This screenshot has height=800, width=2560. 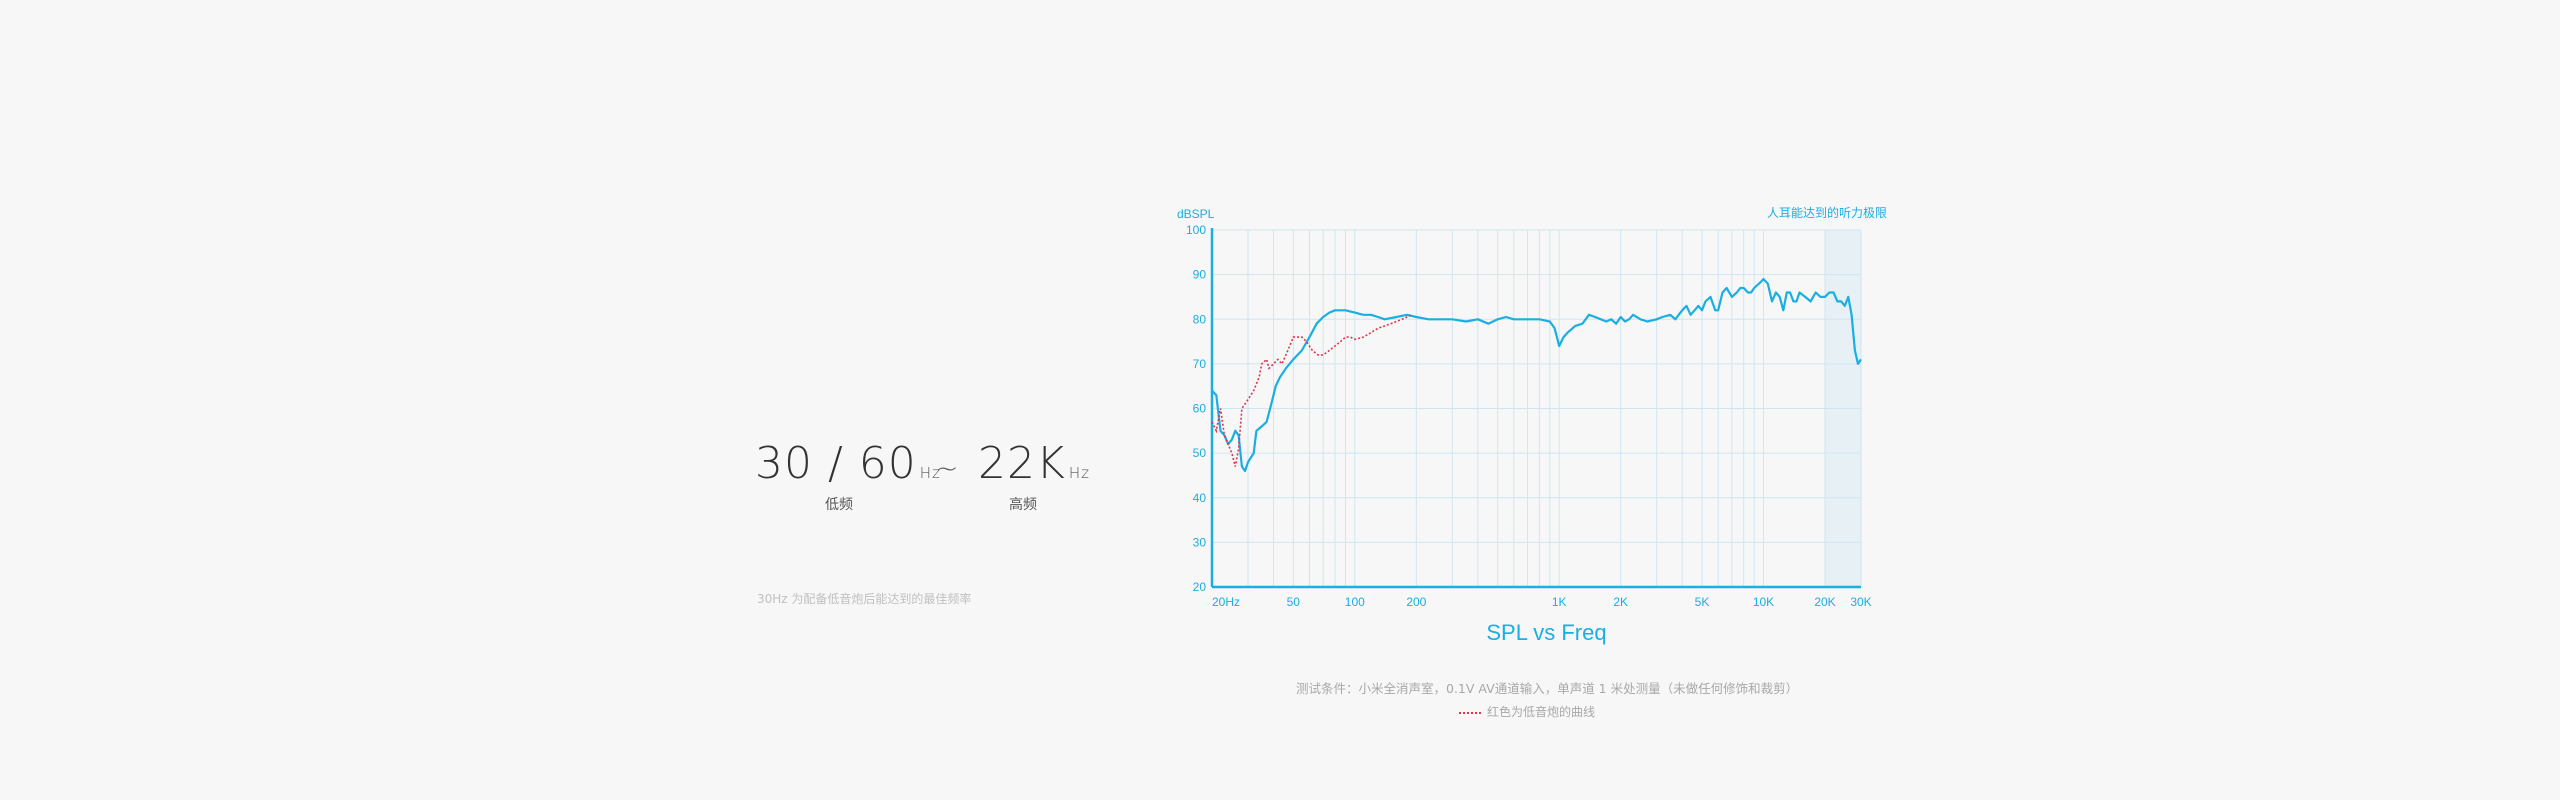 What do you see at coordinates (930, 473) in the screenshot?
I see `low-frequency-unit: Hz` at bounding box center [930, 473].